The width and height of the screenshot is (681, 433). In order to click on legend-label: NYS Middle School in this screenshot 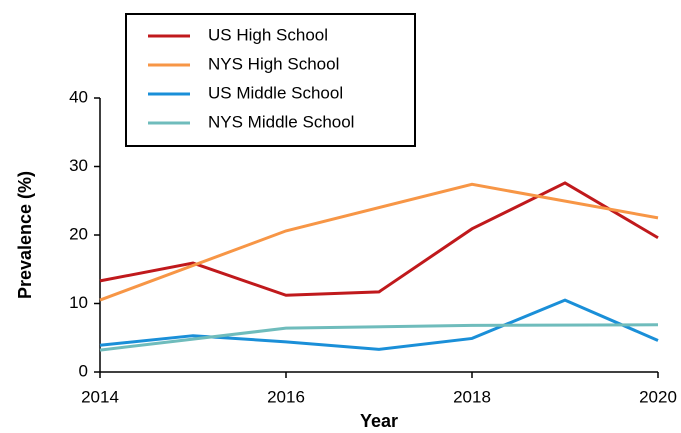, I will do `click(281, 121)`.